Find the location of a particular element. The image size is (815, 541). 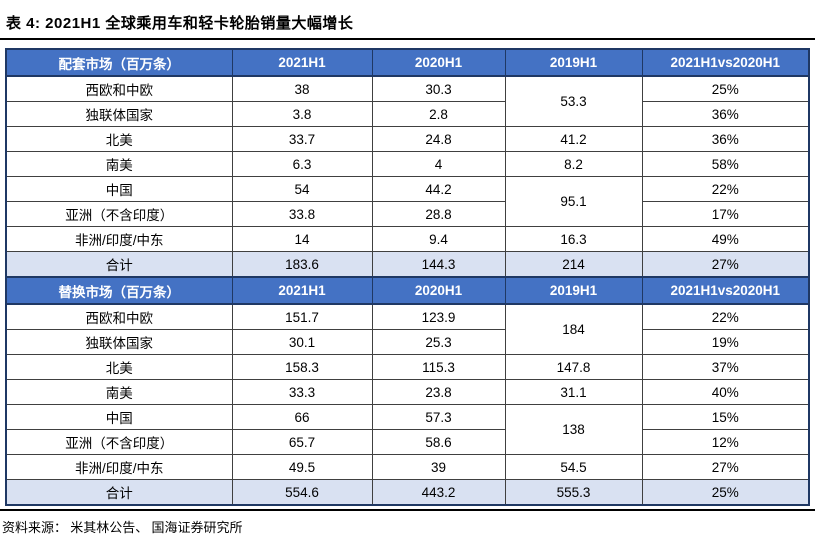

table-row: 西欧和中欧 38 30.3 53.3 25% is located at coordinates (407, 101).